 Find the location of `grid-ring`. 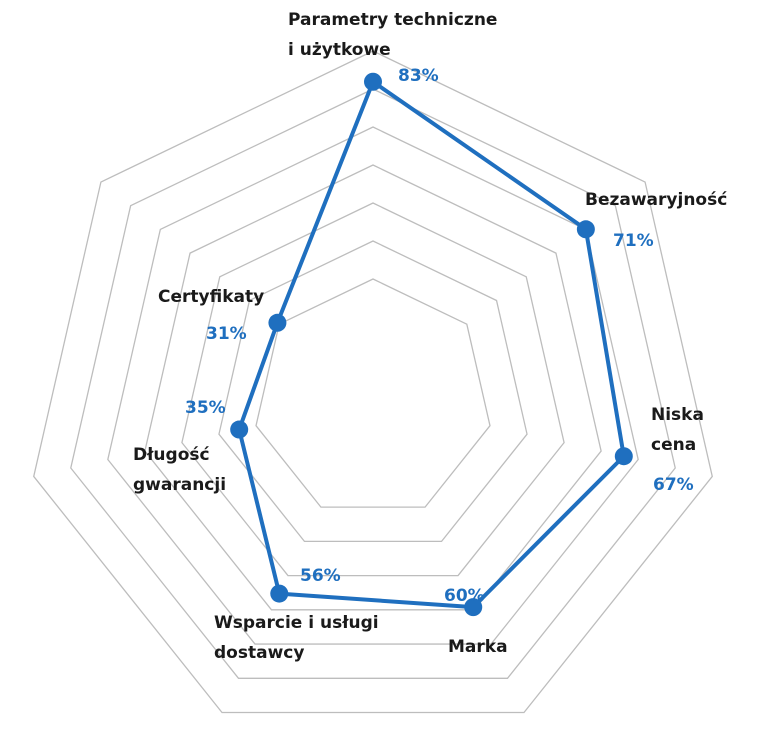

grid-ring is located at coordinates (373, 393).